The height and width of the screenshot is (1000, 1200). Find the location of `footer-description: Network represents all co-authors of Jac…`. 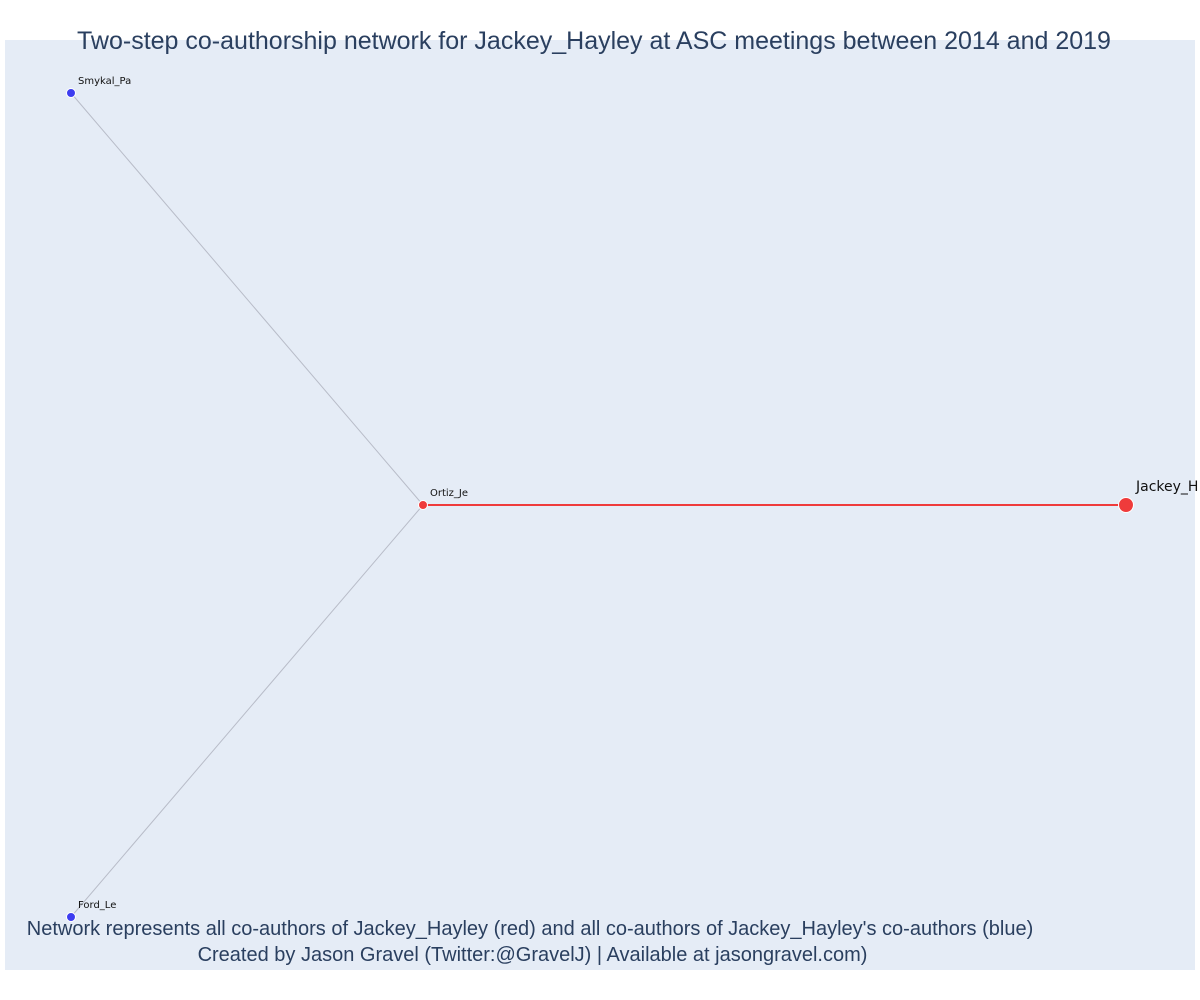

footer-description: Network represents all co-authors of Jac… is located at coordinates (530, 929).